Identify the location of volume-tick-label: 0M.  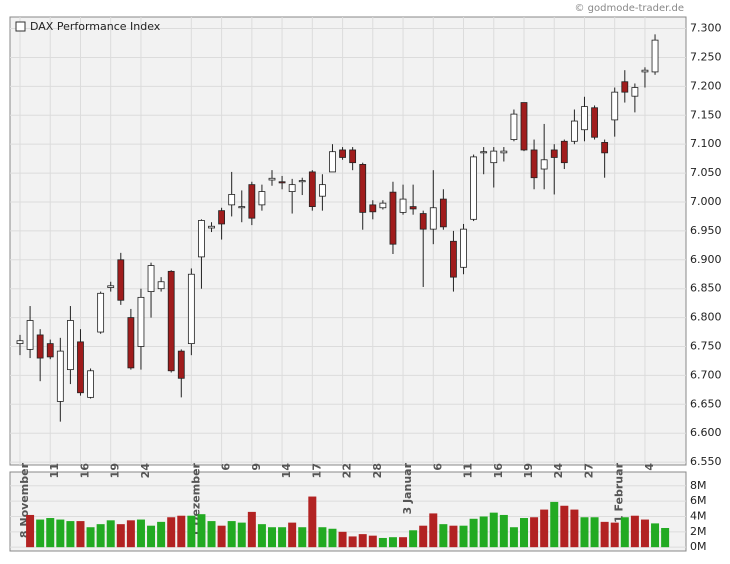
(698, 546).